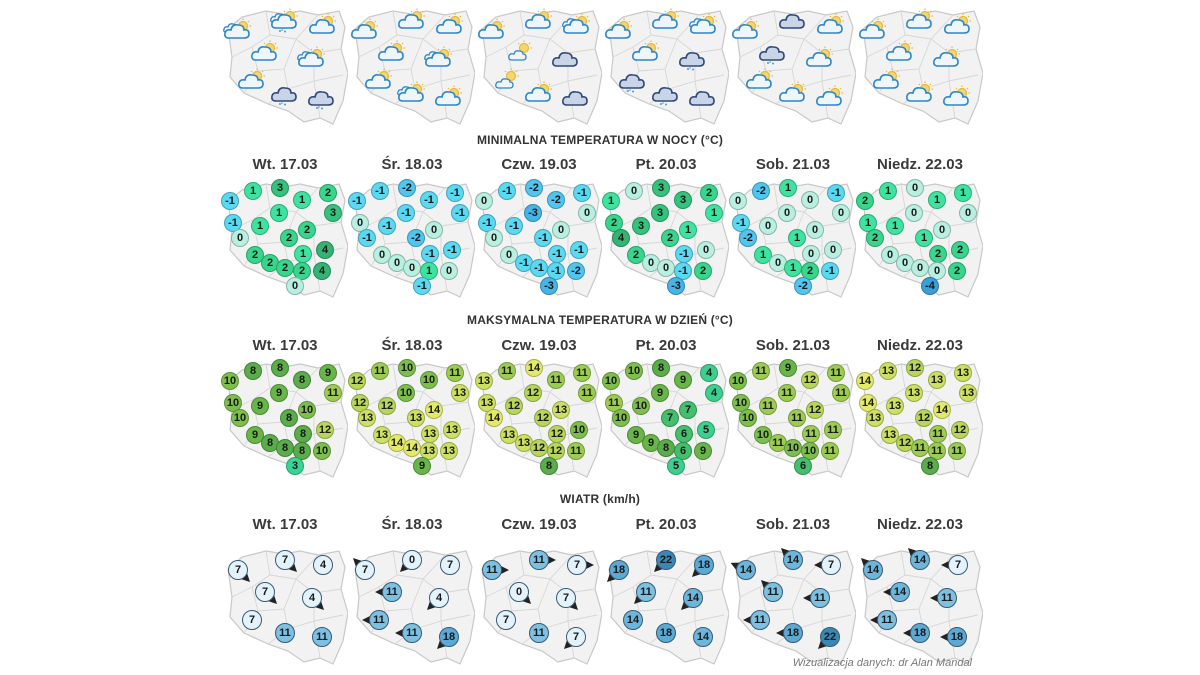 Image resolution: width=1200 pixels, height=675 pixels. What do you see at coordinates (285, 66) in the screenshot?
I see `weather-icons-map` at bounding box center [285, 66].